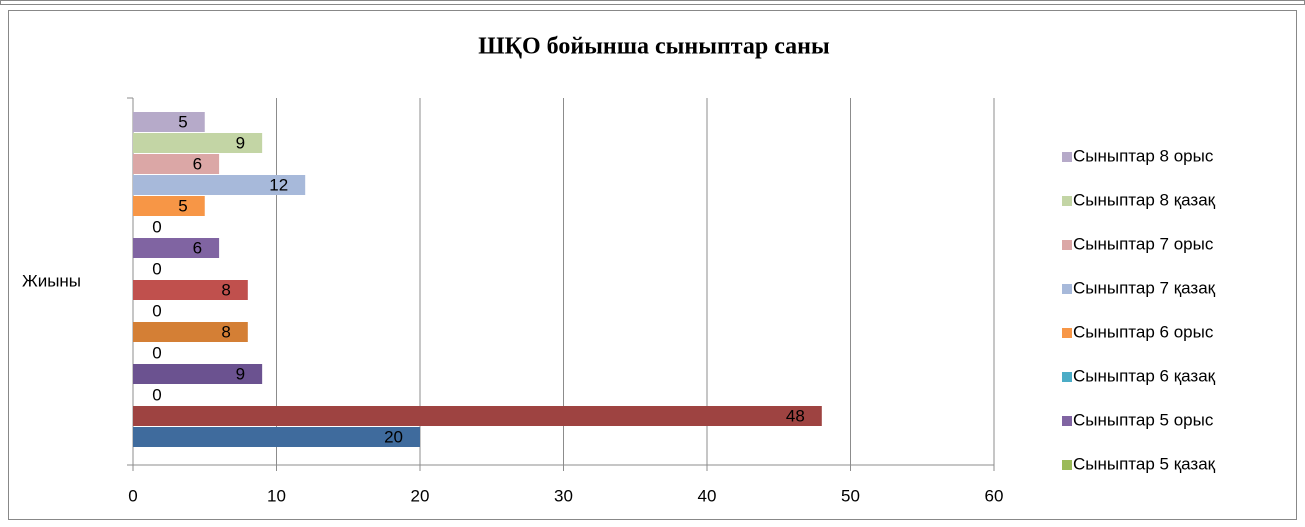  Describe the element at coordinates (393, 436) in the screenshot. I see `data-label: 20` at that location.